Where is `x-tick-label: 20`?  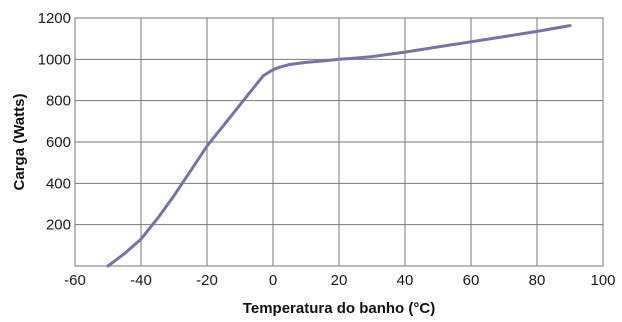
x-tick-label: 20 is located at coordinates (339, 280).